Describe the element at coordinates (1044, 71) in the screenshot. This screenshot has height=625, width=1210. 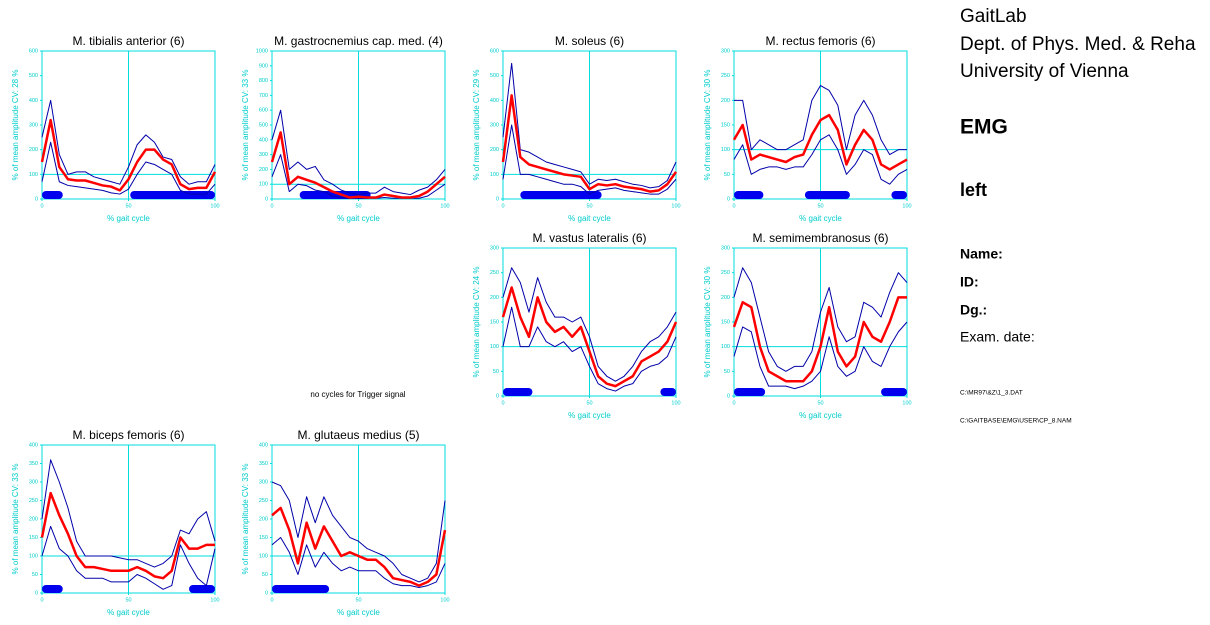
I see `university: University of Vienna` at that location.